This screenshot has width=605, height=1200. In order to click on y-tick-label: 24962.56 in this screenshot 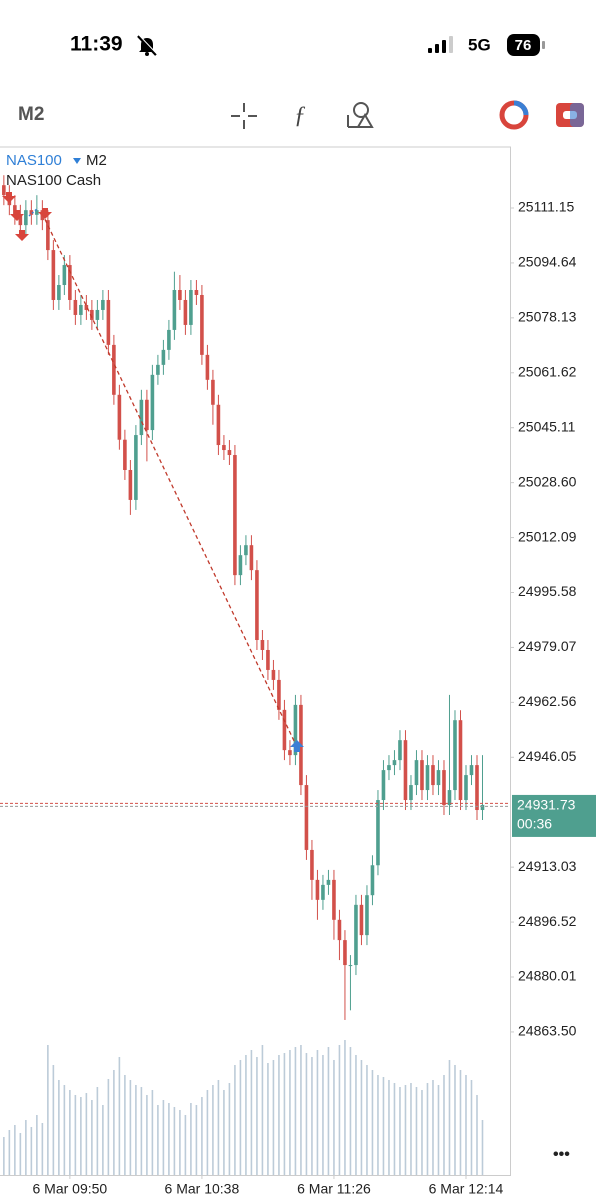, I will do `click(547, 701)`.